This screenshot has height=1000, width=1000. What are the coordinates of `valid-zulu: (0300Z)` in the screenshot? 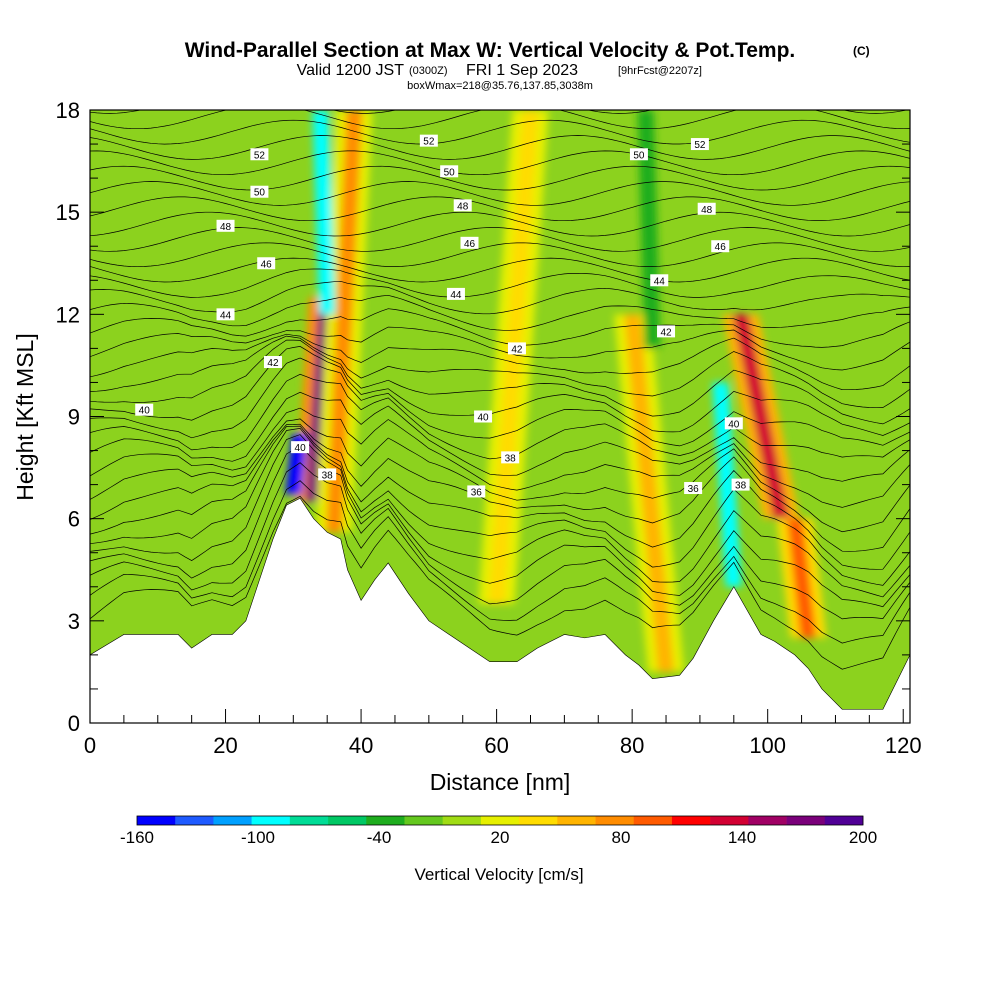 It's located at (428, 71).